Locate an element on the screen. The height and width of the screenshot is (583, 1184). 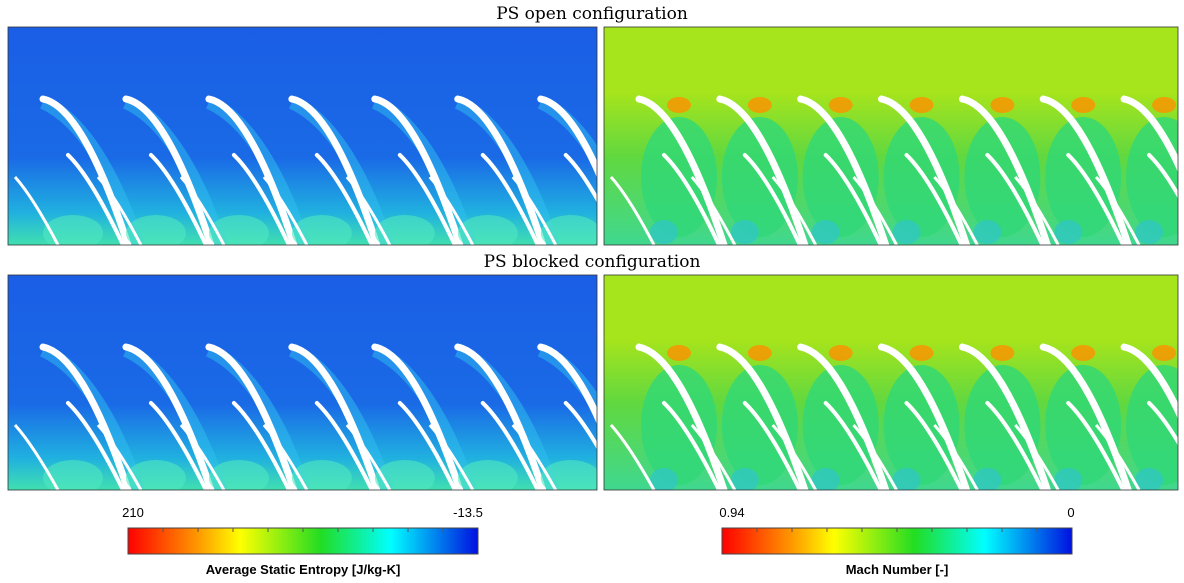
colorbar-min: 0.94 is located at coordinates (731, 512).